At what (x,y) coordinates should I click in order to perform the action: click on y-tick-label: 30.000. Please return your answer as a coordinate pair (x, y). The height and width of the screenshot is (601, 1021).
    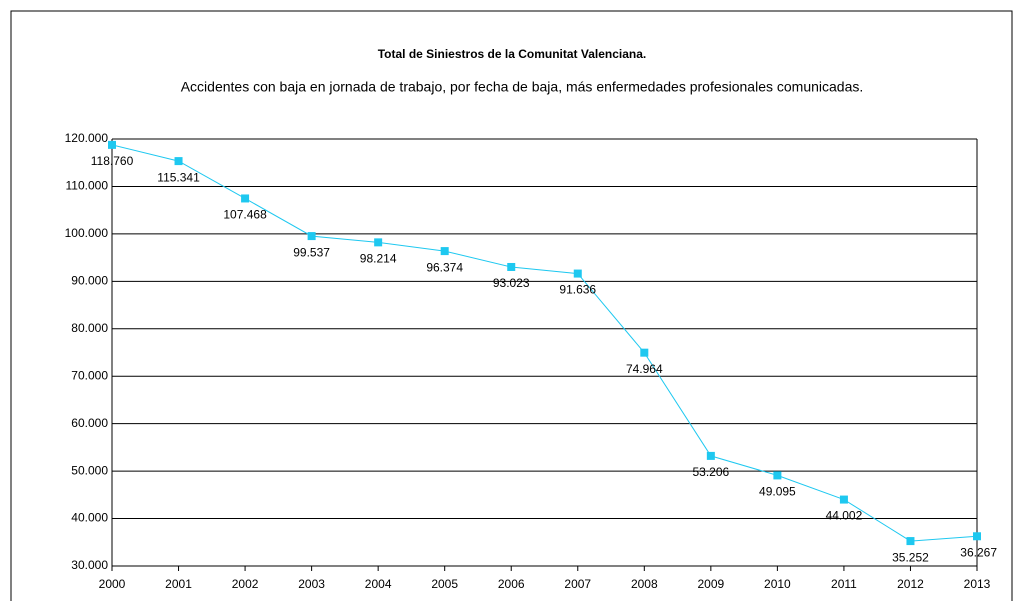
    Looking at the image, I should click on (89, 565).